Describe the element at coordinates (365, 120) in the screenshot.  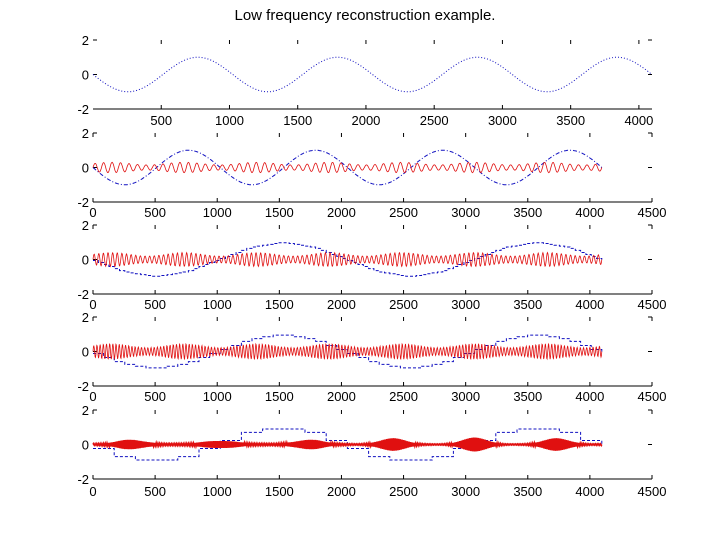
I see `panel-1-xtick-label: 2000` at that location.